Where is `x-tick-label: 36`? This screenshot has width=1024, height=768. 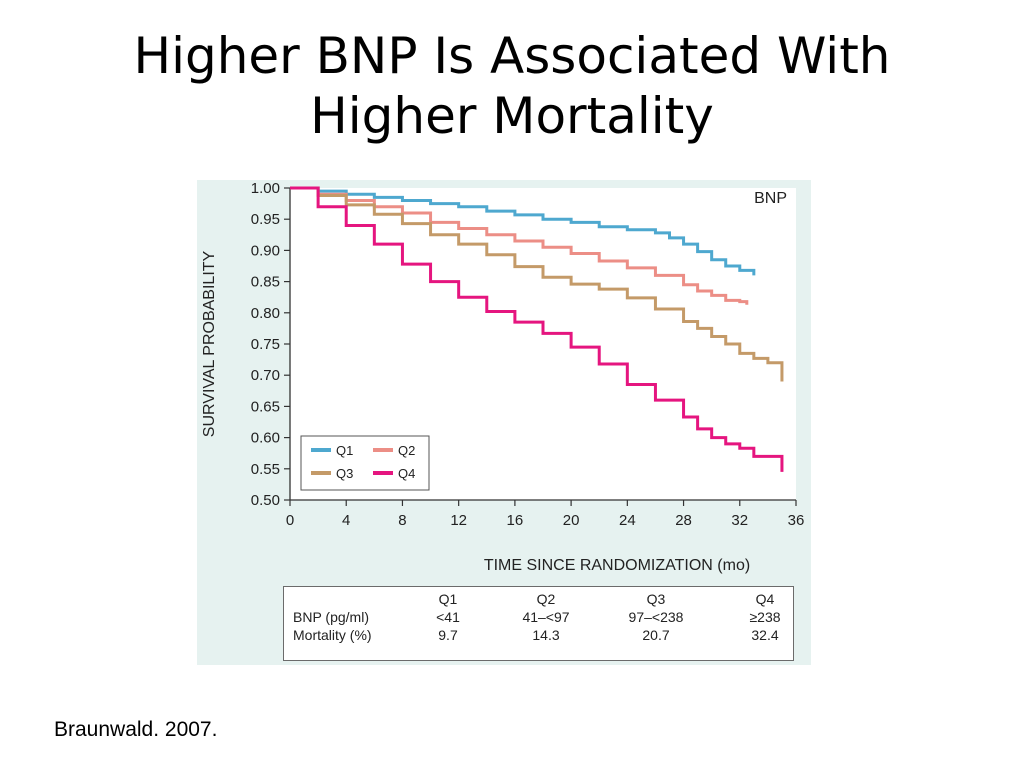 x-tick-label: 36 is located at coordinates (796, 520).